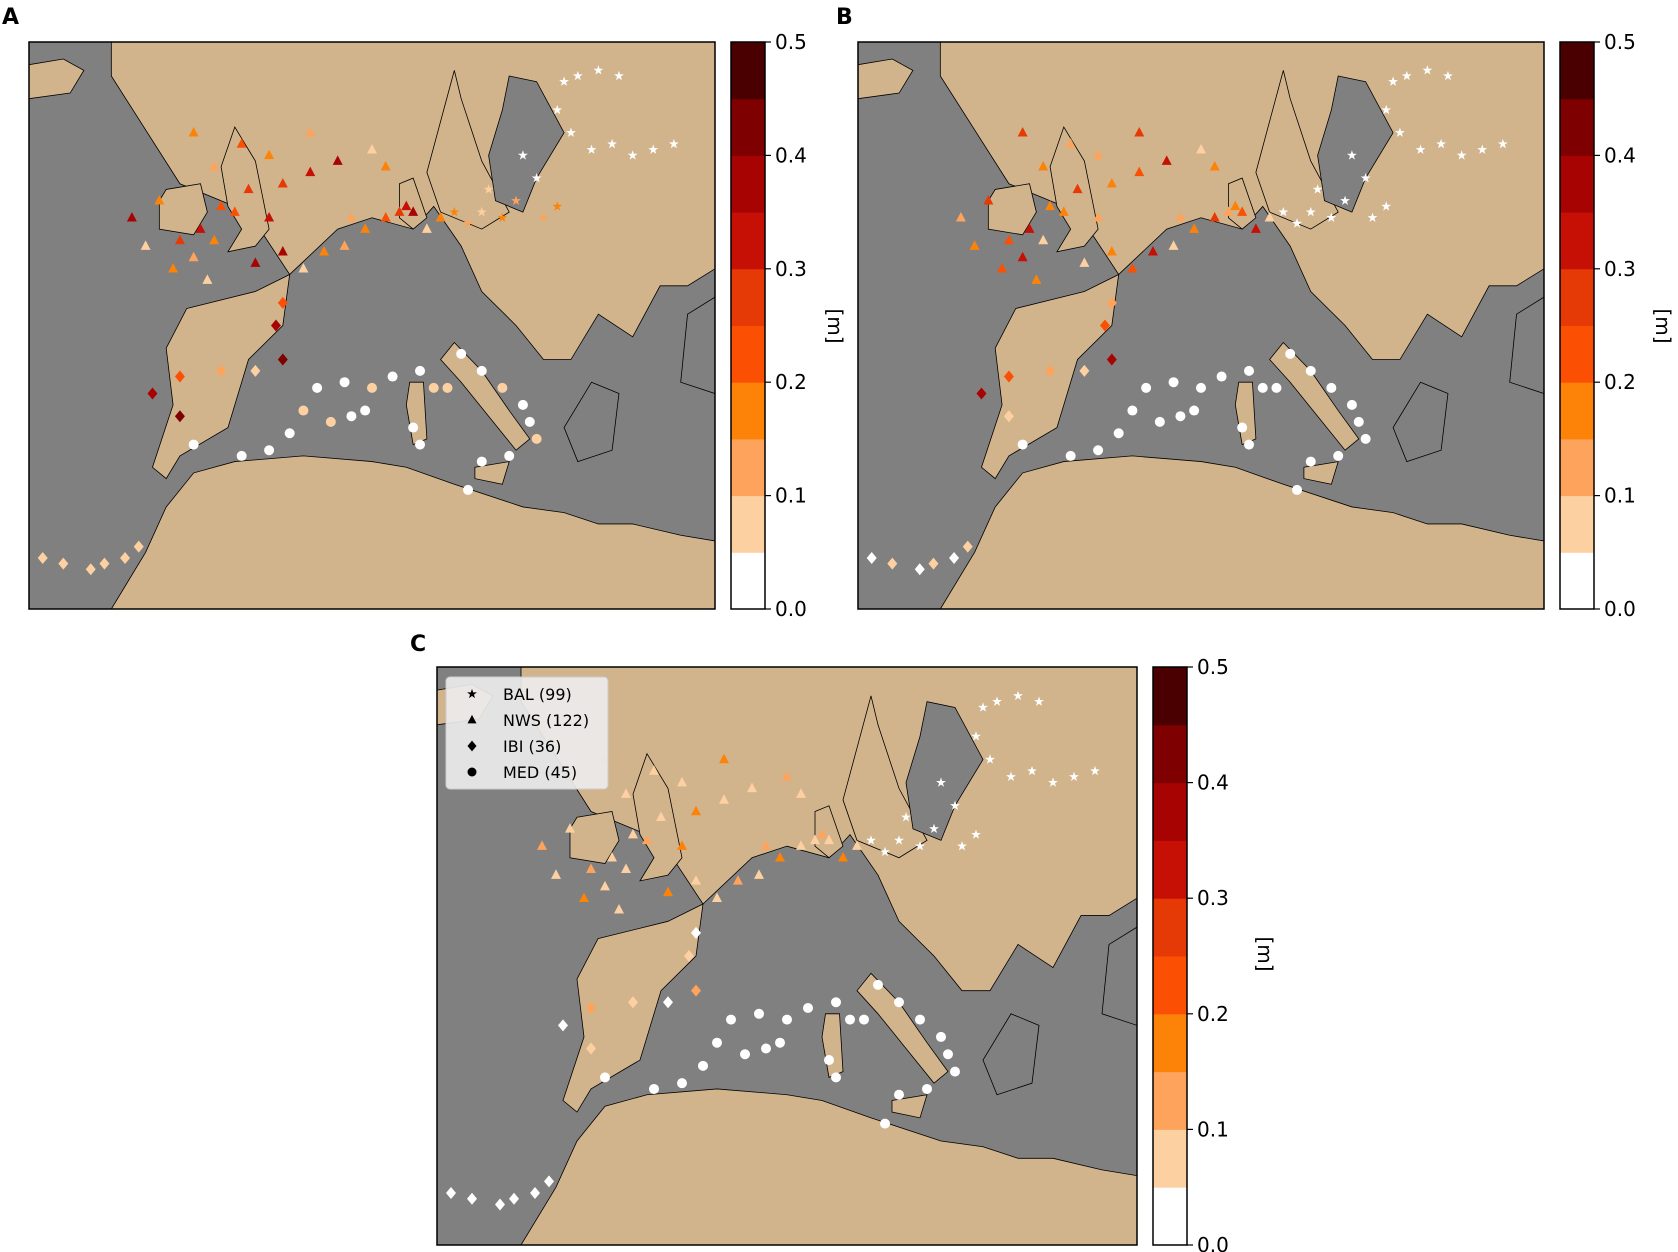 The height and width of the screenshot is (1252, 1678). I want to click on legend-box: BAL (99) NWS (122) IBI (36) MED (45), so click(527, 733).